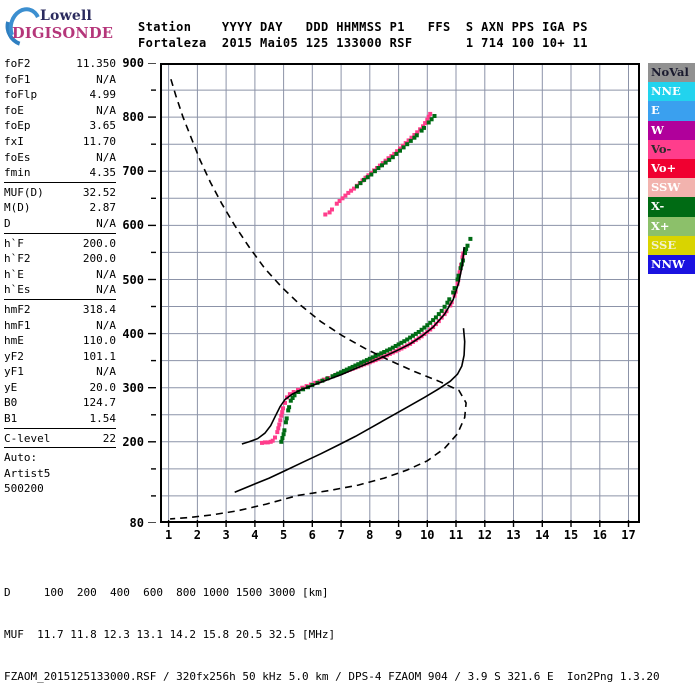  I want to click on x-axis-tick-1: 1, so click(168, 535).